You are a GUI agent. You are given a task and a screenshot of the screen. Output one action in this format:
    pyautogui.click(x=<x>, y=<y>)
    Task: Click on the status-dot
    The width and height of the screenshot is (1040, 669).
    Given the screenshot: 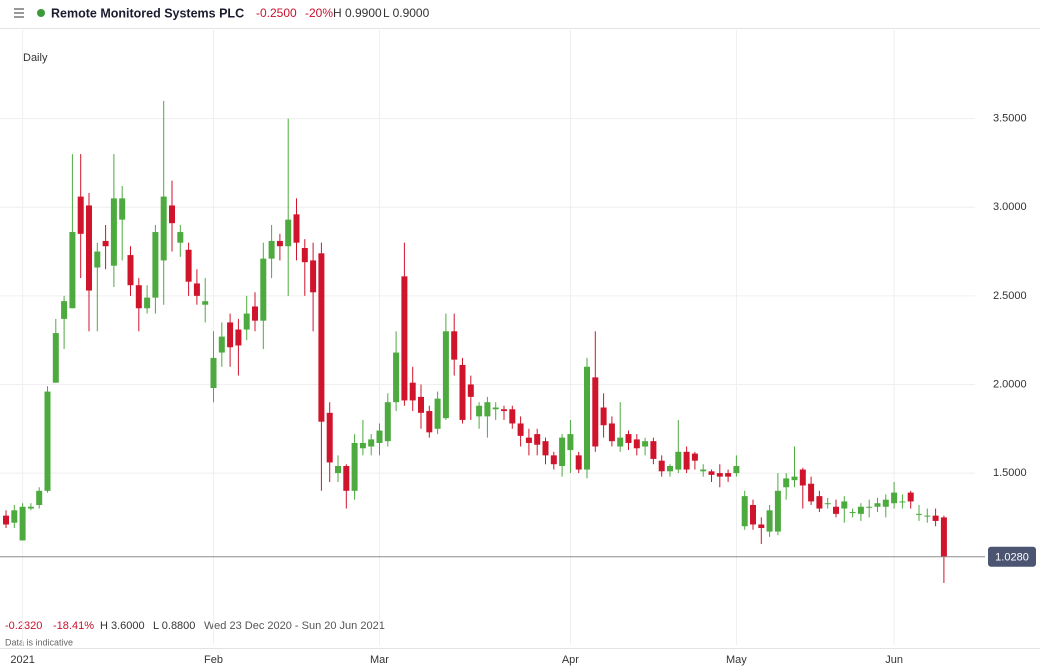 What is the action you would take?
    pyautogui.click(x=41, y=13)
    